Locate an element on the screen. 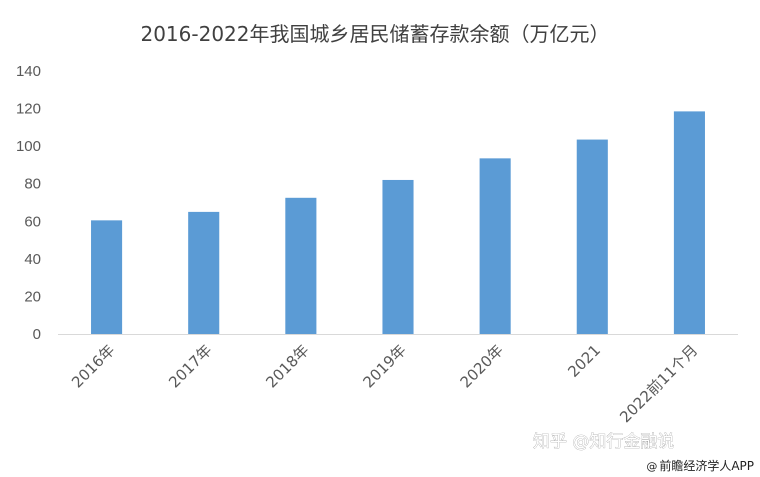 Image resolution: width=760 pixels, height=477 pixels. x-tick-label: 2017年 is located at coordinates (190, 366).